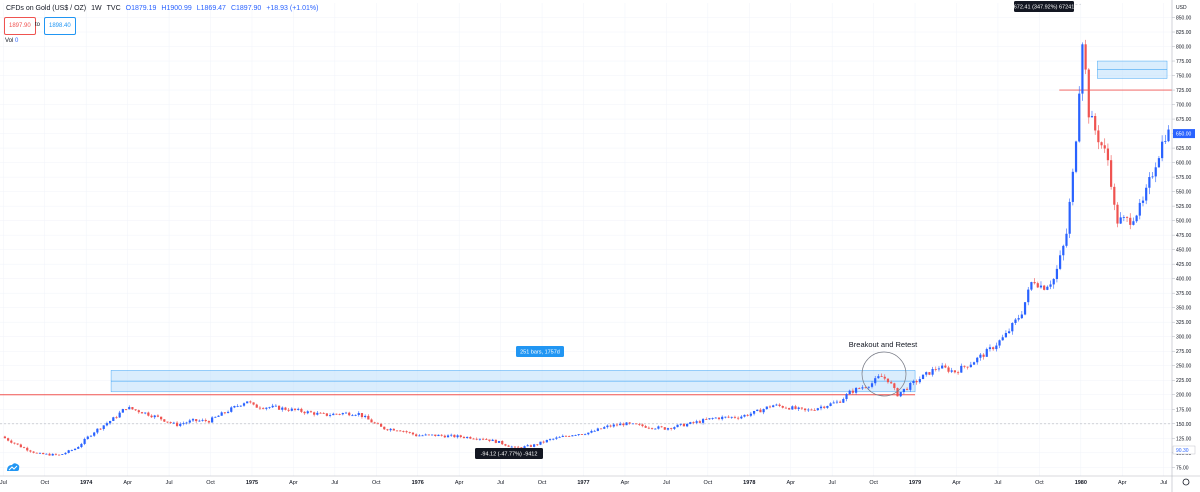  What do you see at coordinates (1184, 106) in the screenshot?
I see `price-tick-label: 700.00` at bounding box center [1184, 106].